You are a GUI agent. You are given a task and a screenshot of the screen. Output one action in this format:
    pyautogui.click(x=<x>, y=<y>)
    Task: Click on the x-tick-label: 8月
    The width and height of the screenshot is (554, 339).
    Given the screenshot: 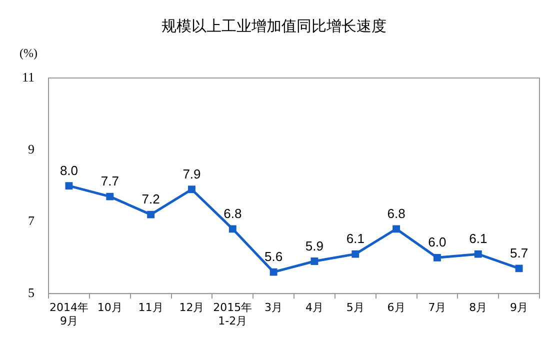 What is the action you would take?
    pyautogui.click(x=478, y=307)
    